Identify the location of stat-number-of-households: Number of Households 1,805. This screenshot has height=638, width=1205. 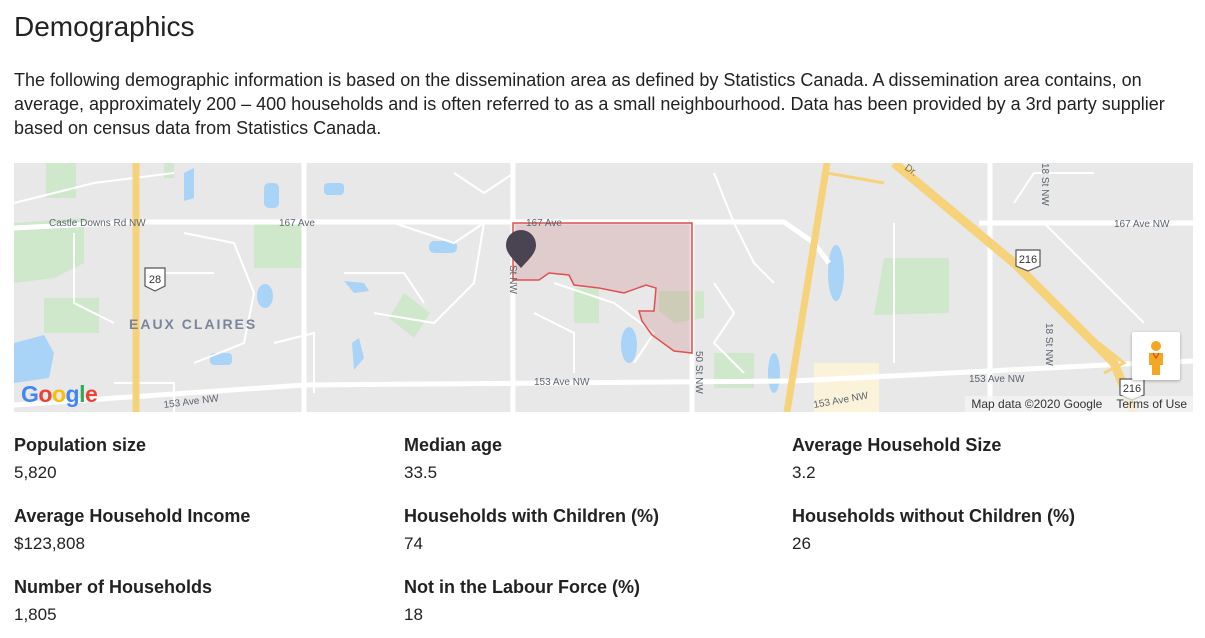
(209, 601).